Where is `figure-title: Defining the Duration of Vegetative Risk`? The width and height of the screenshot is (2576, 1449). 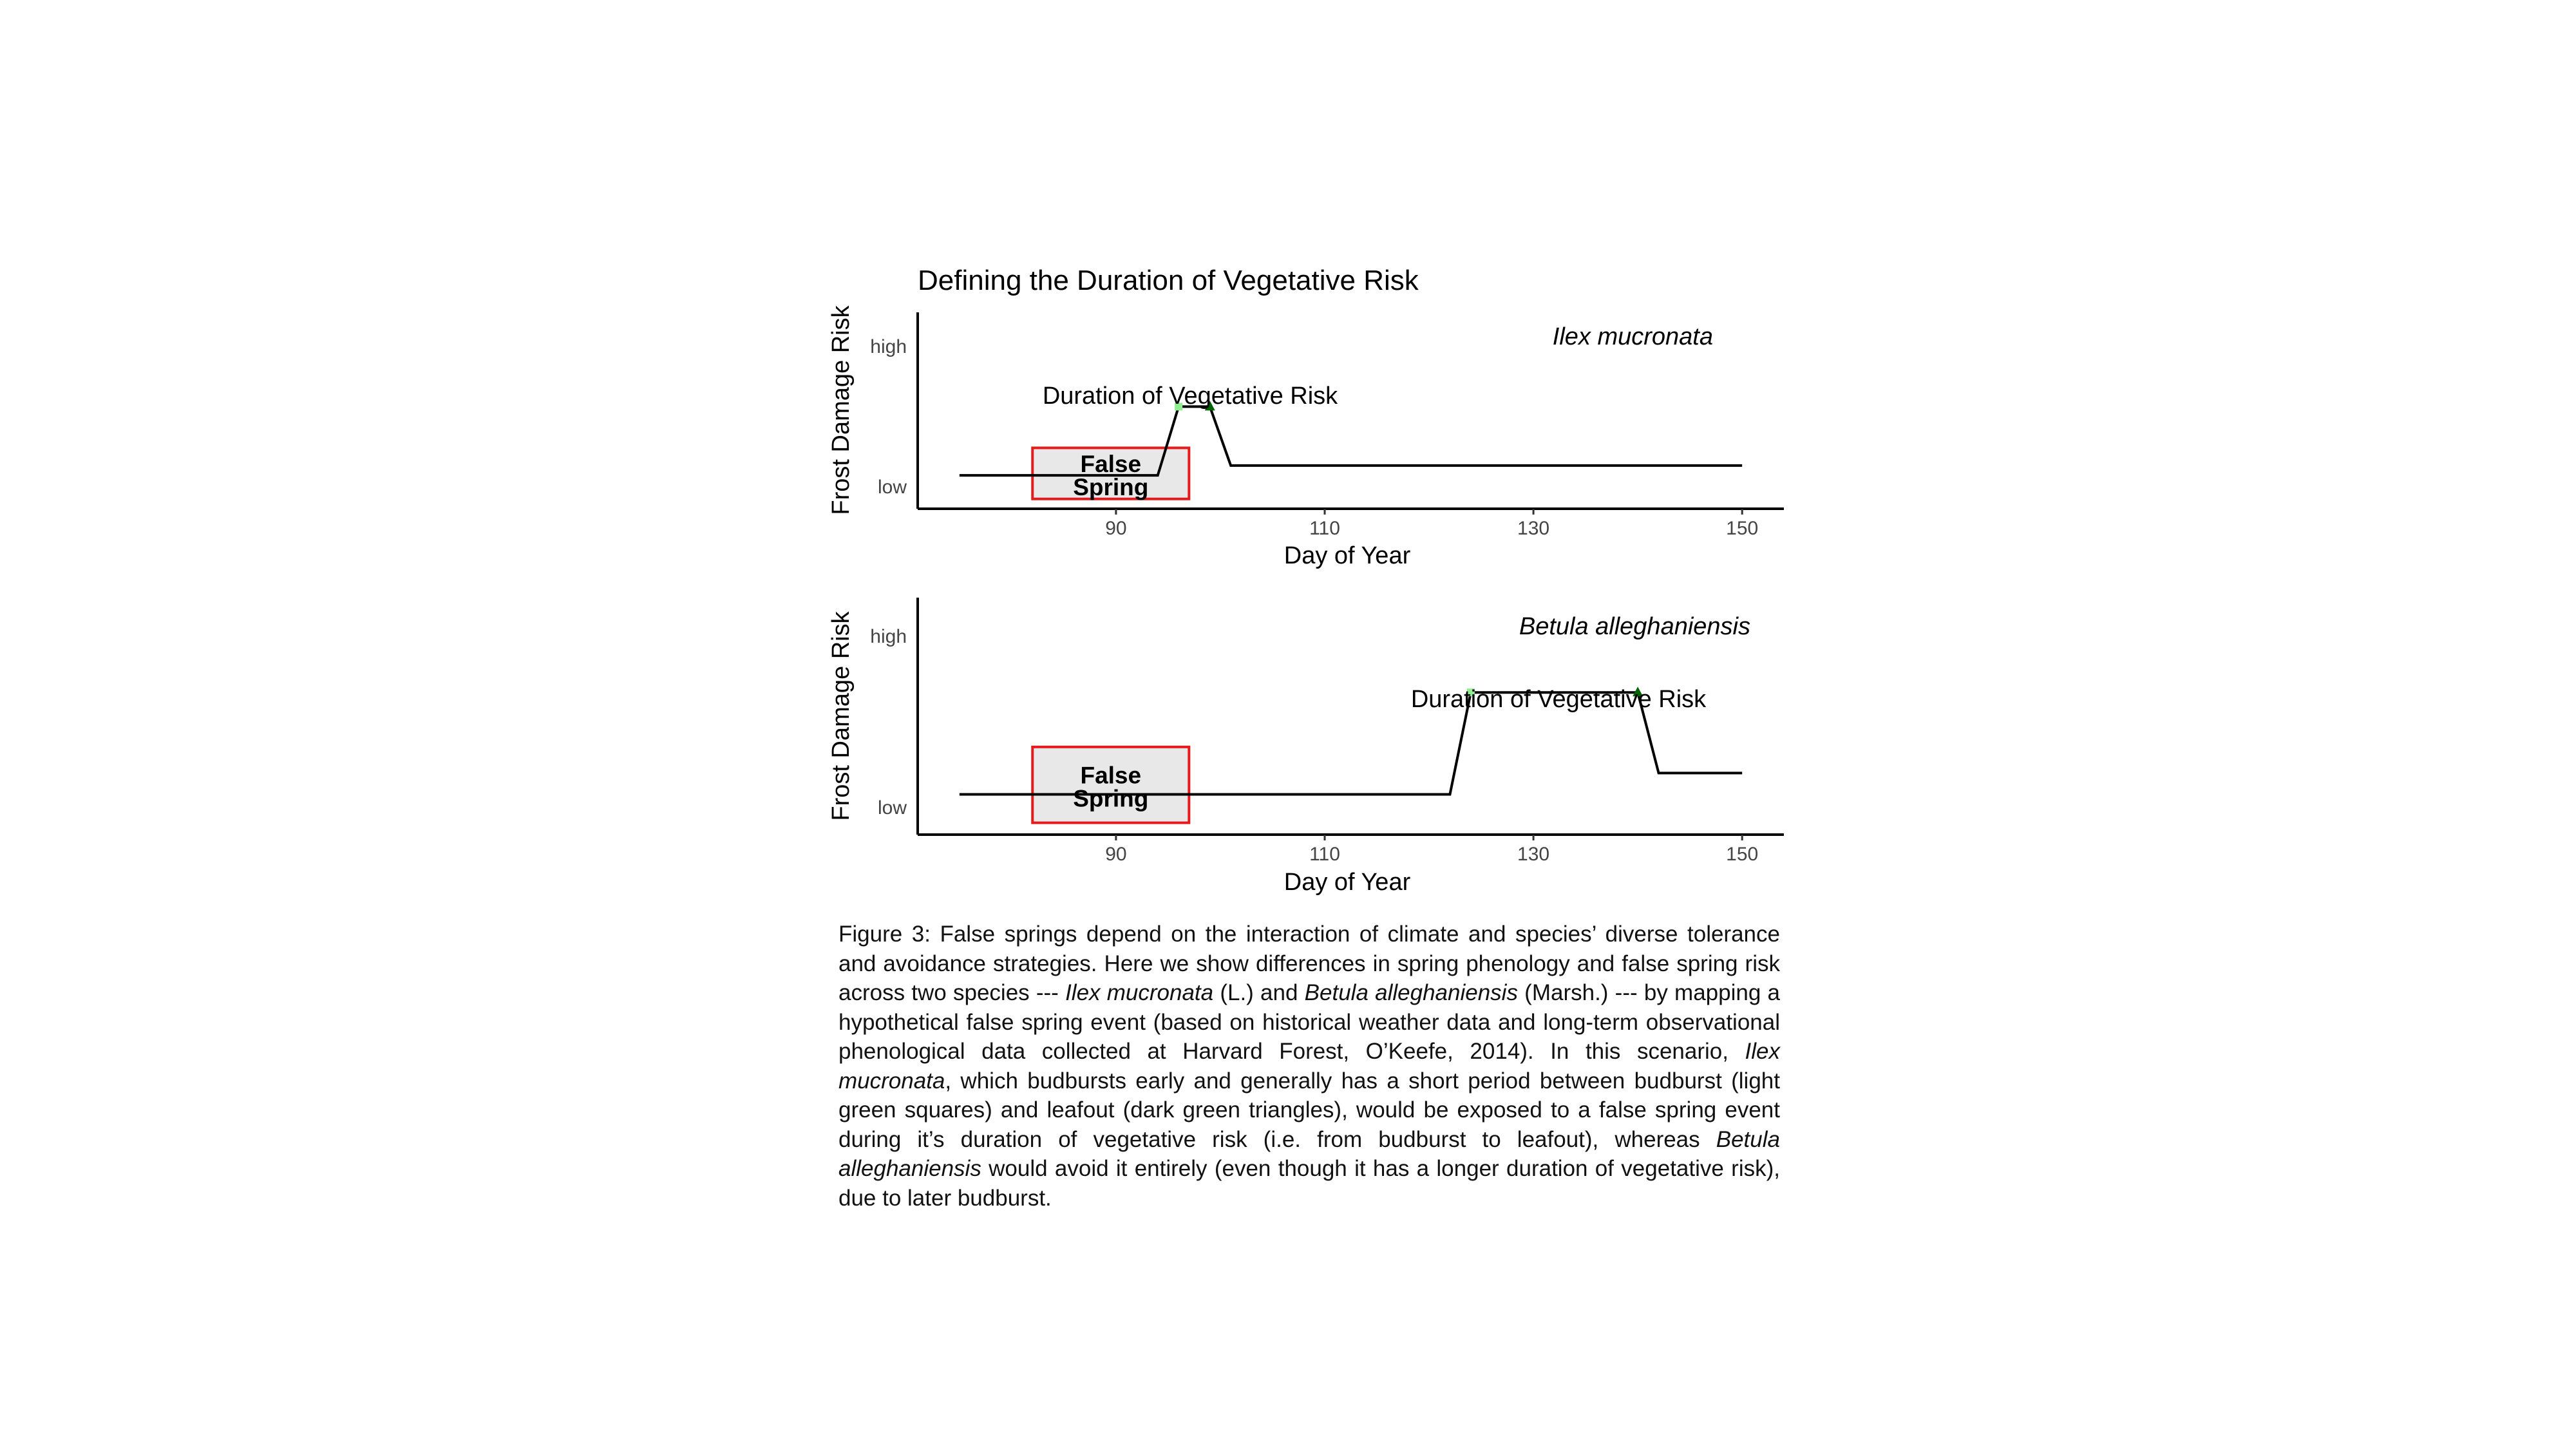
figure-title: Defining the Duration of Vegetative Risk is located at coordinates (1168, 280).